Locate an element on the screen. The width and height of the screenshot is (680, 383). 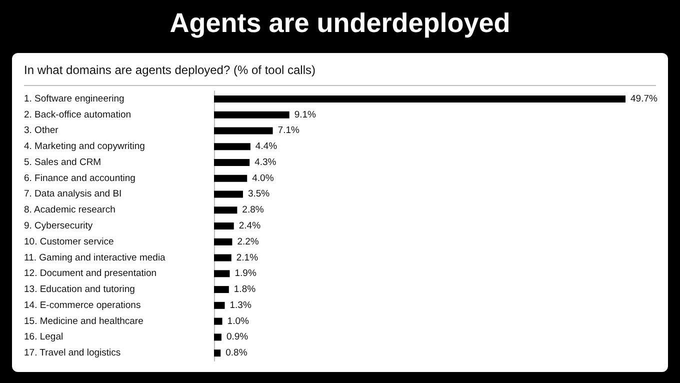
y-tick-label: 6. Finance and accounting is located at coordinates (80, 178).